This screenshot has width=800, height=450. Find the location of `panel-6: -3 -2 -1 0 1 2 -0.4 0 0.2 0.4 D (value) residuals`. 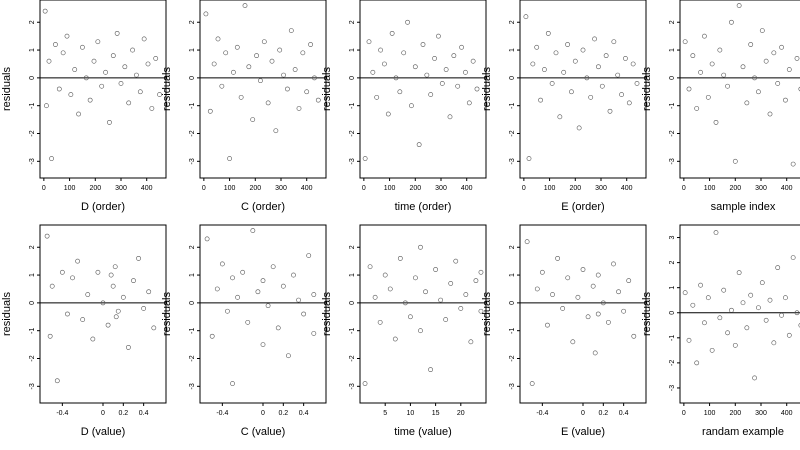

panel-6: -3 -2 -1 0 1 2 -0.4 0 0.2 0.4 D (value) residuals is located at coordinates (84, 331).